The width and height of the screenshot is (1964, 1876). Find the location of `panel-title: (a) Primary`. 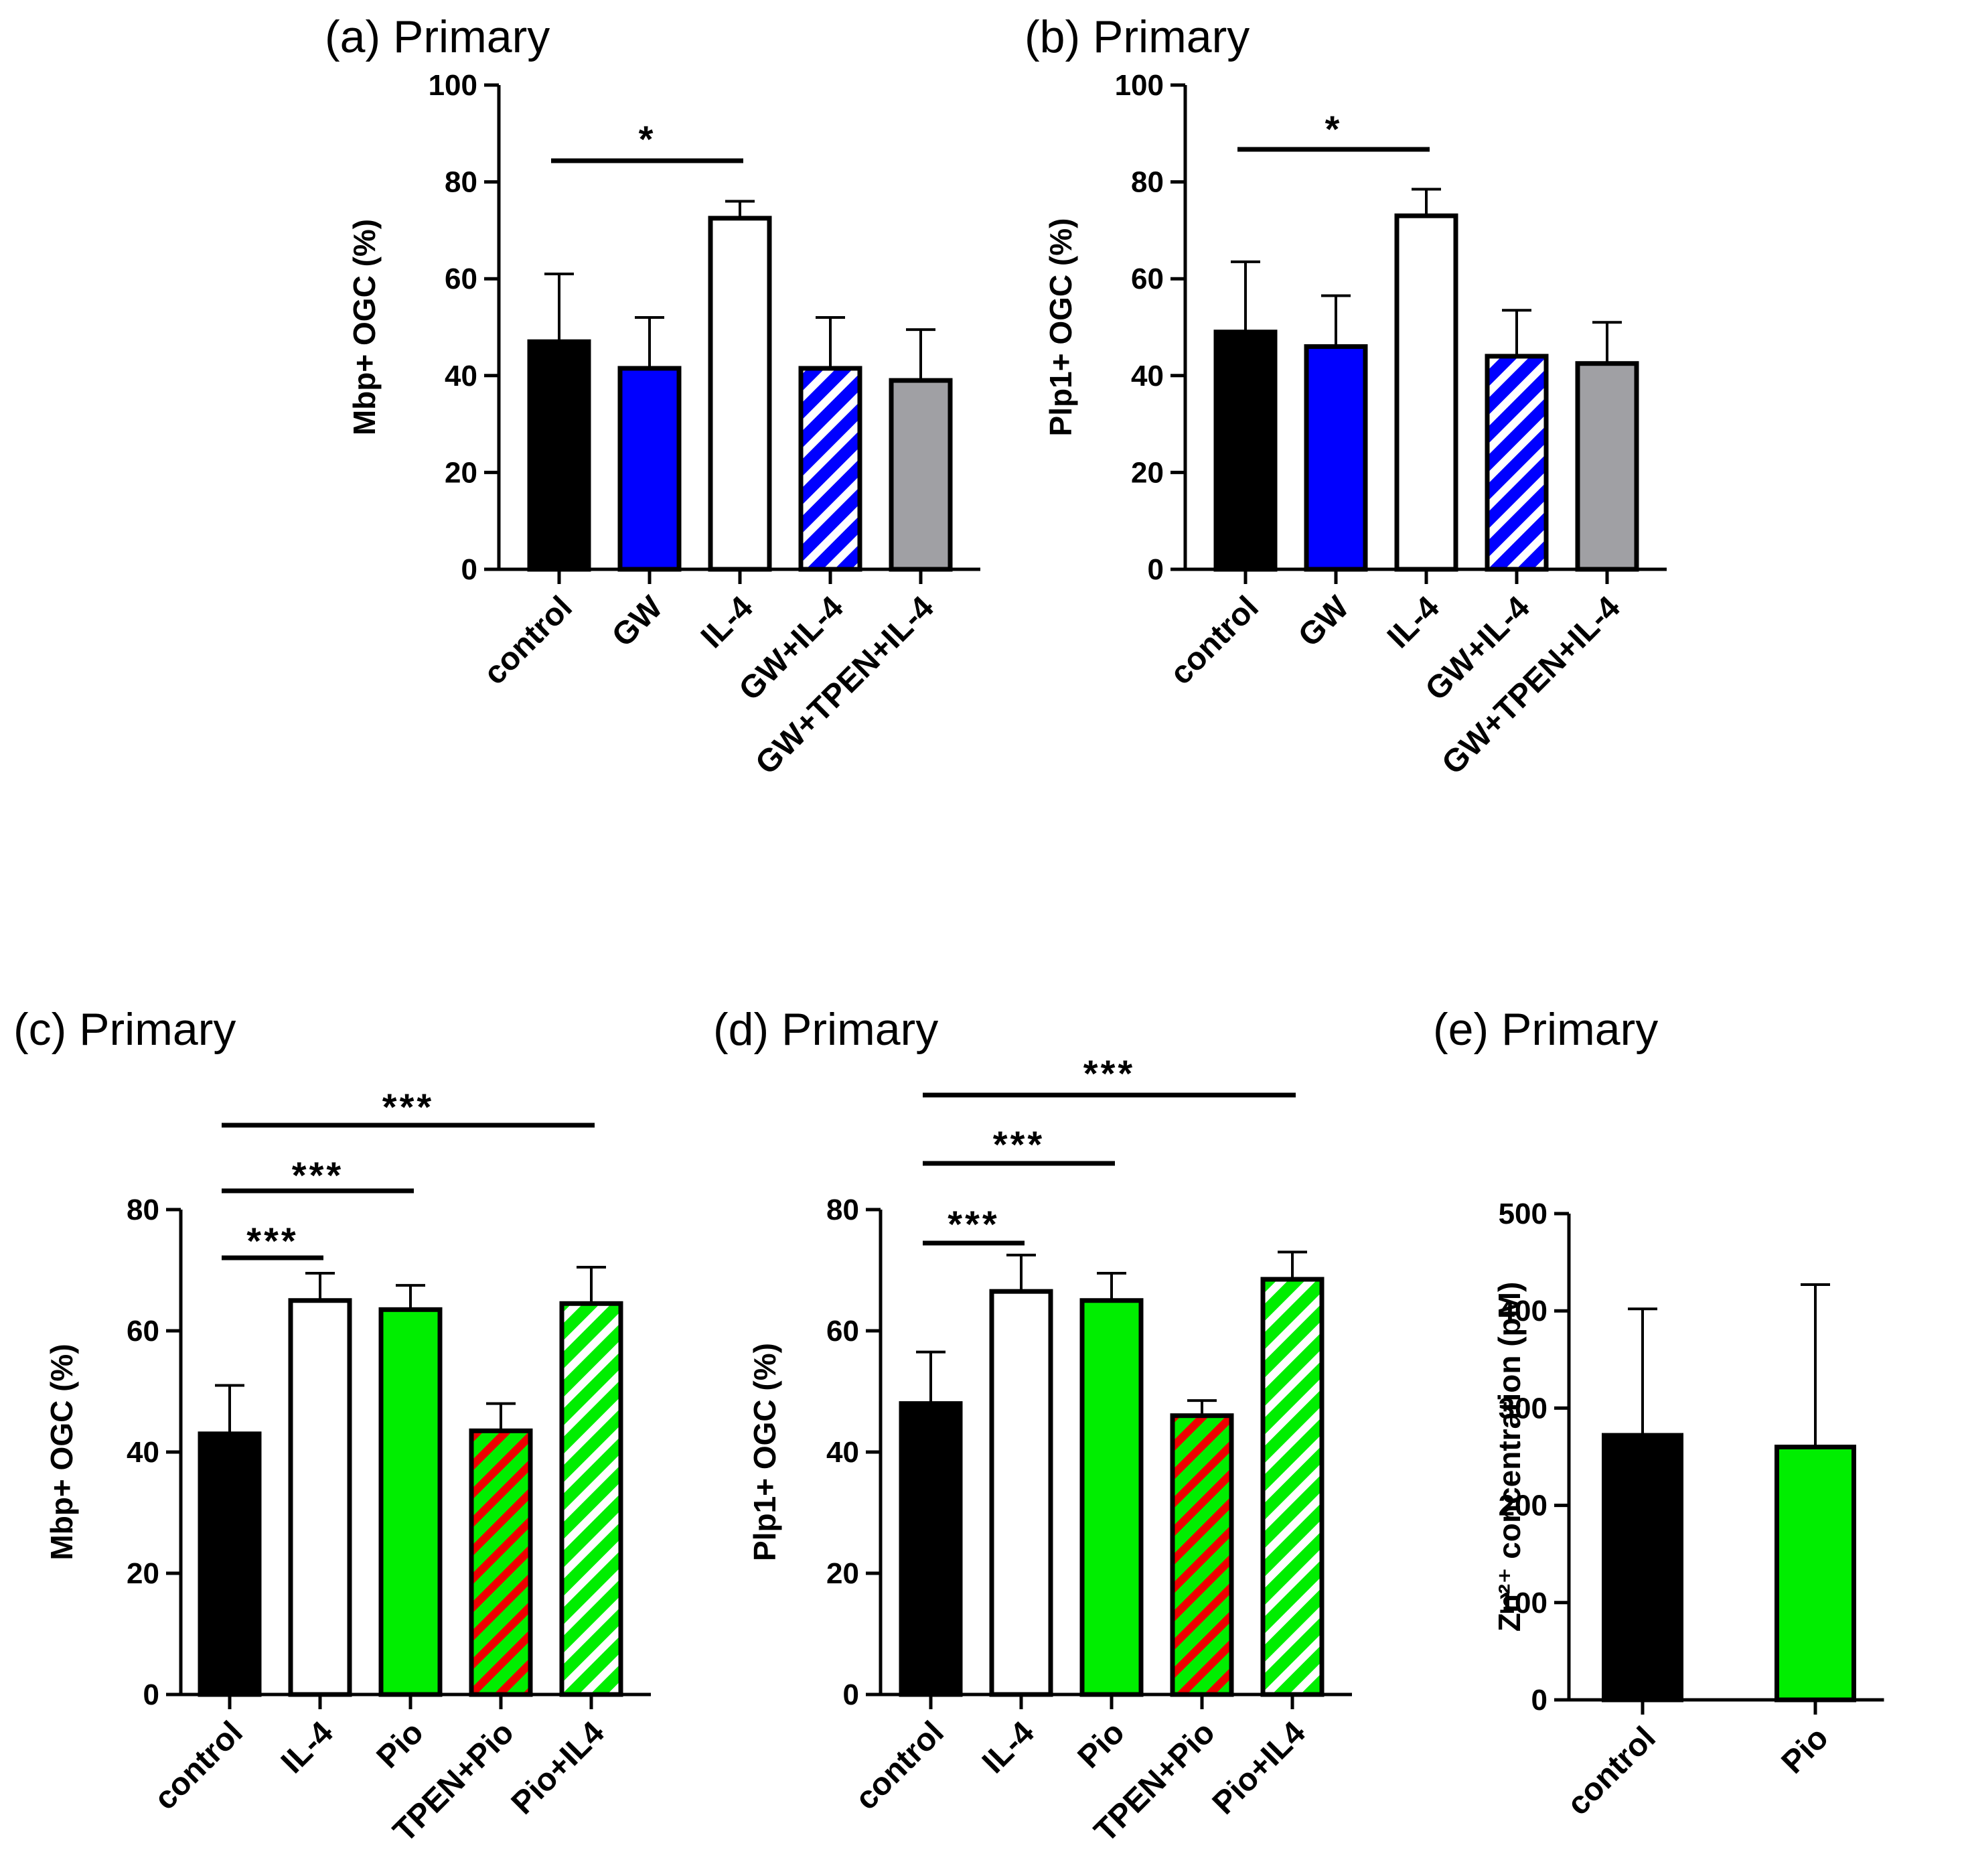

panel-title: (a) Primary is located at coordinates (437, 36).